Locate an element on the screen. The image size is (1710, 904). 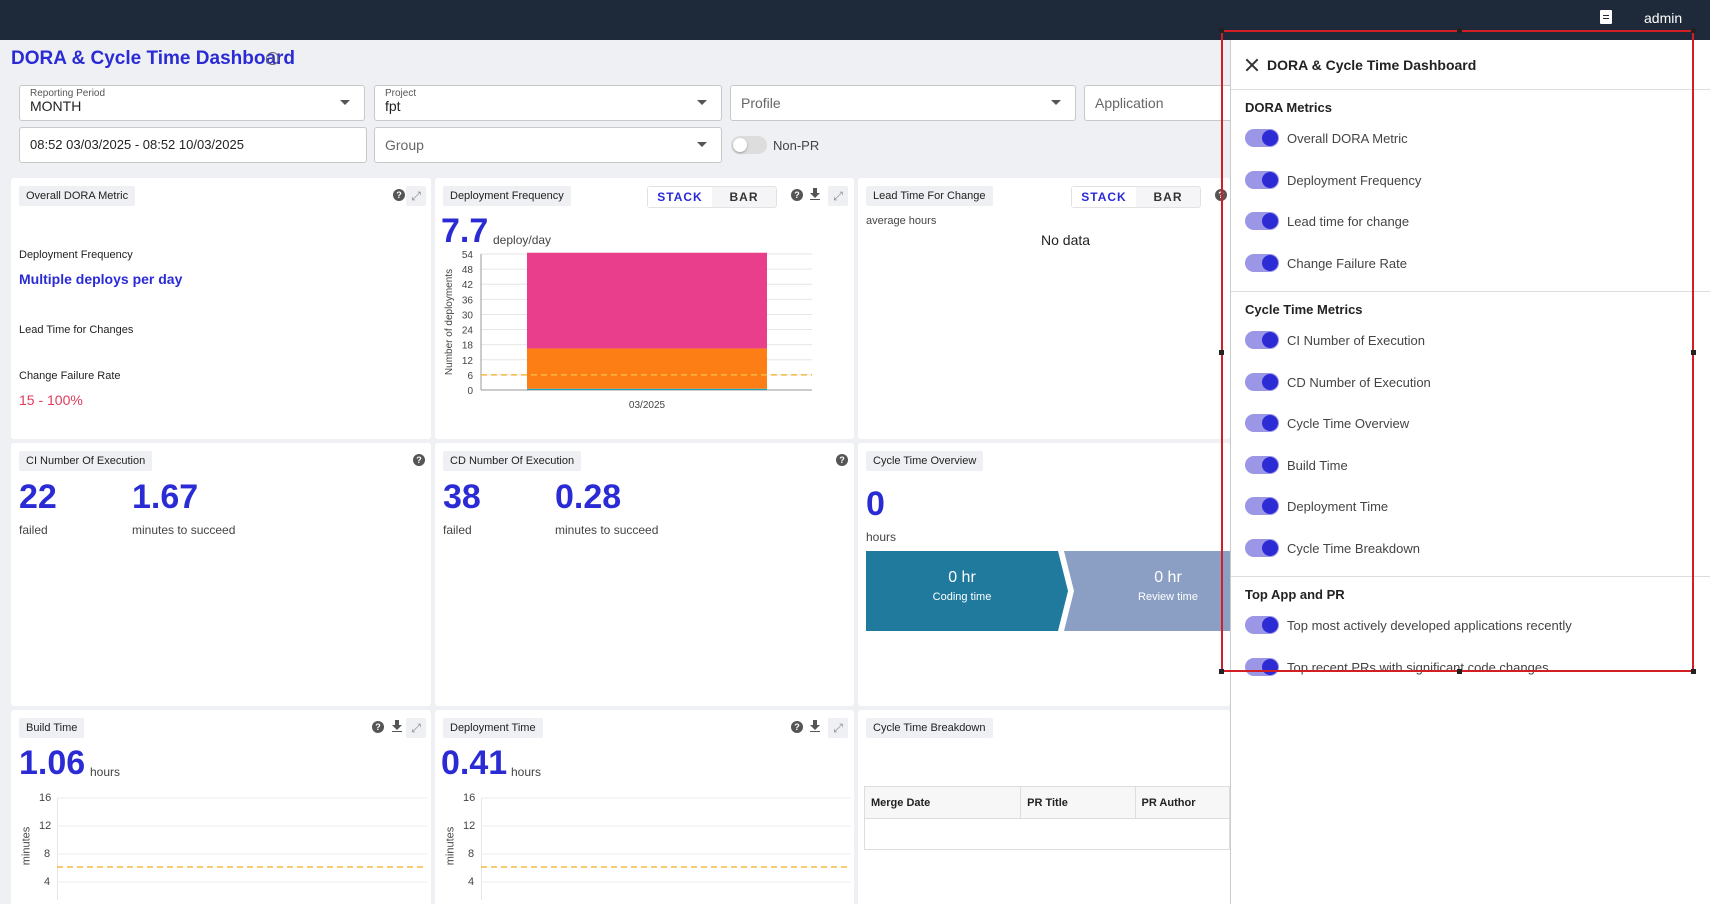
application-select: Application is located at coordinates (1157, 103).